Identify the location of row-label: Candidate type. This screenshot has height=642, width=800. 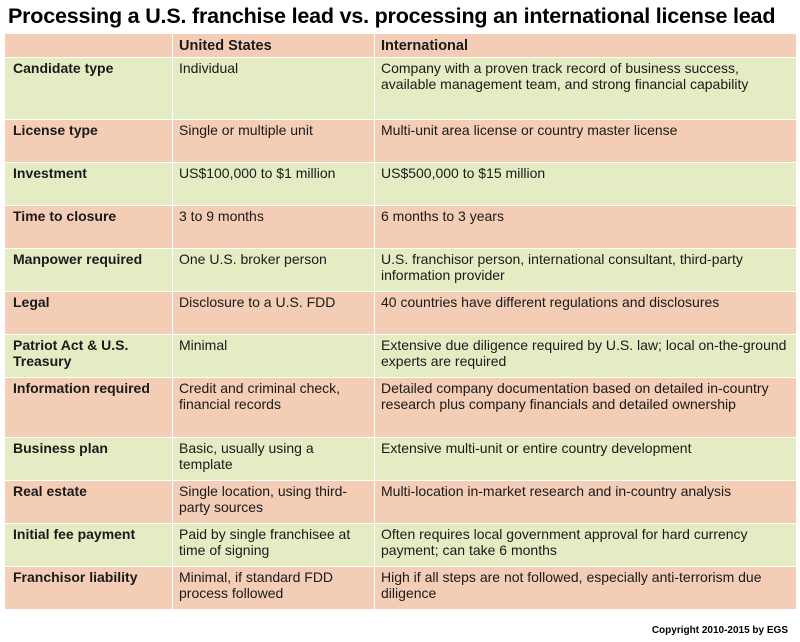
(88, 88).